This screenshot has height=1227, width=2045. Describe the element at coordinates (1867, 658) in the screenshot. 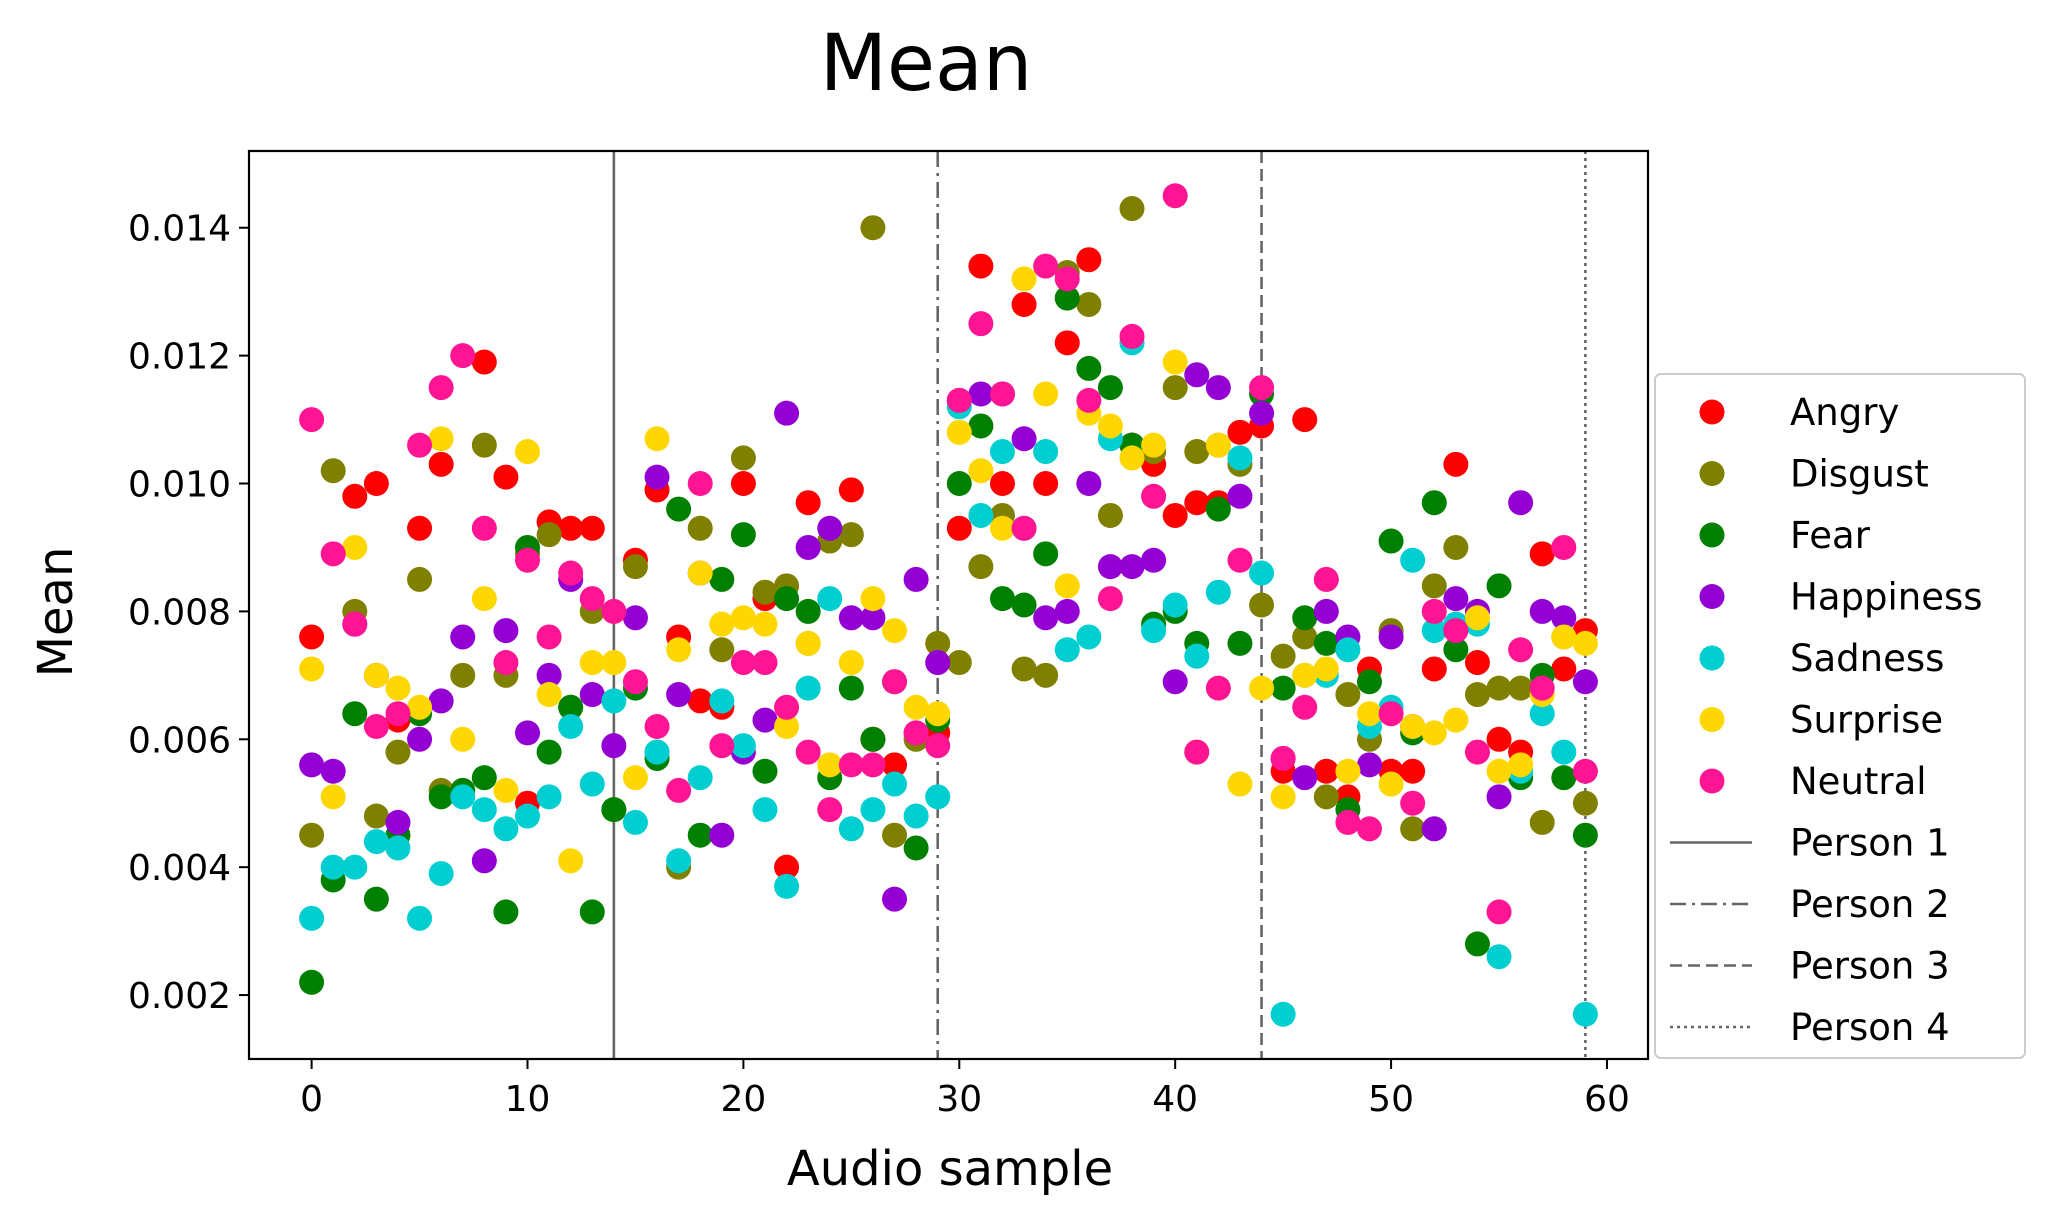

I see `legend-label: Sadness` at that location.